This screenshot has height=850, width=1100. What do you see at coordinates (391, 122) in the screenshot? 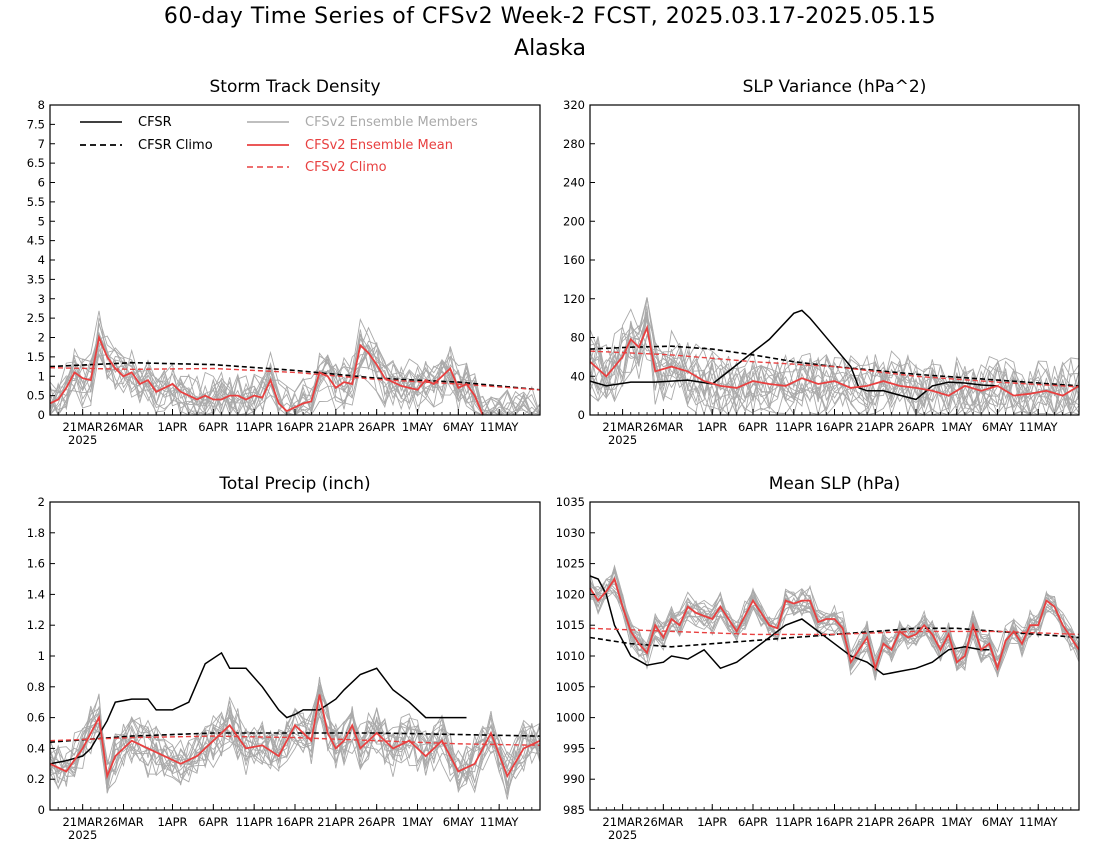
I see `legend-members-label: CFSv2 Ensemble Members` at bounding box center [391, 122].